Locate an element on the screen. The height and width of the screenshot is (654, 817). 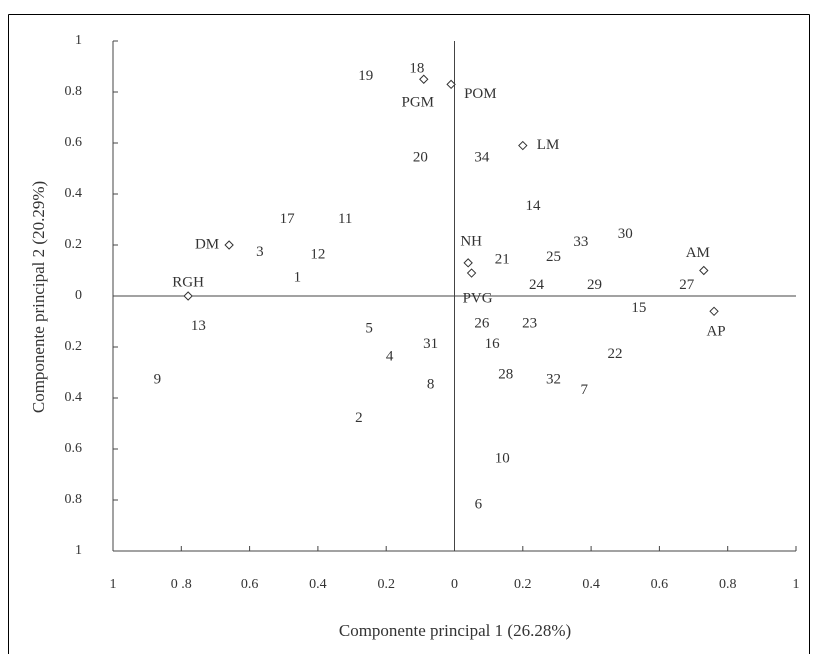
genotype-label: 23 is located at coordinates (529, 323).